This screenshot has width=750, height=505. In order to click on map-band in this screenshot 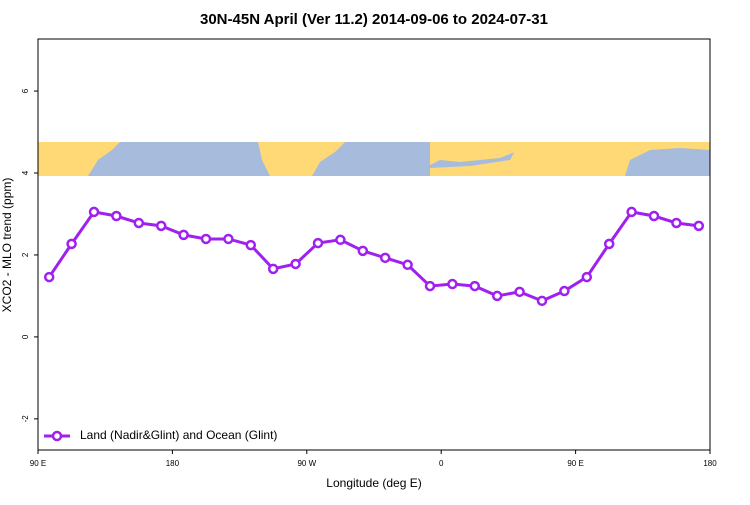, I will do `click(374, 159)`.